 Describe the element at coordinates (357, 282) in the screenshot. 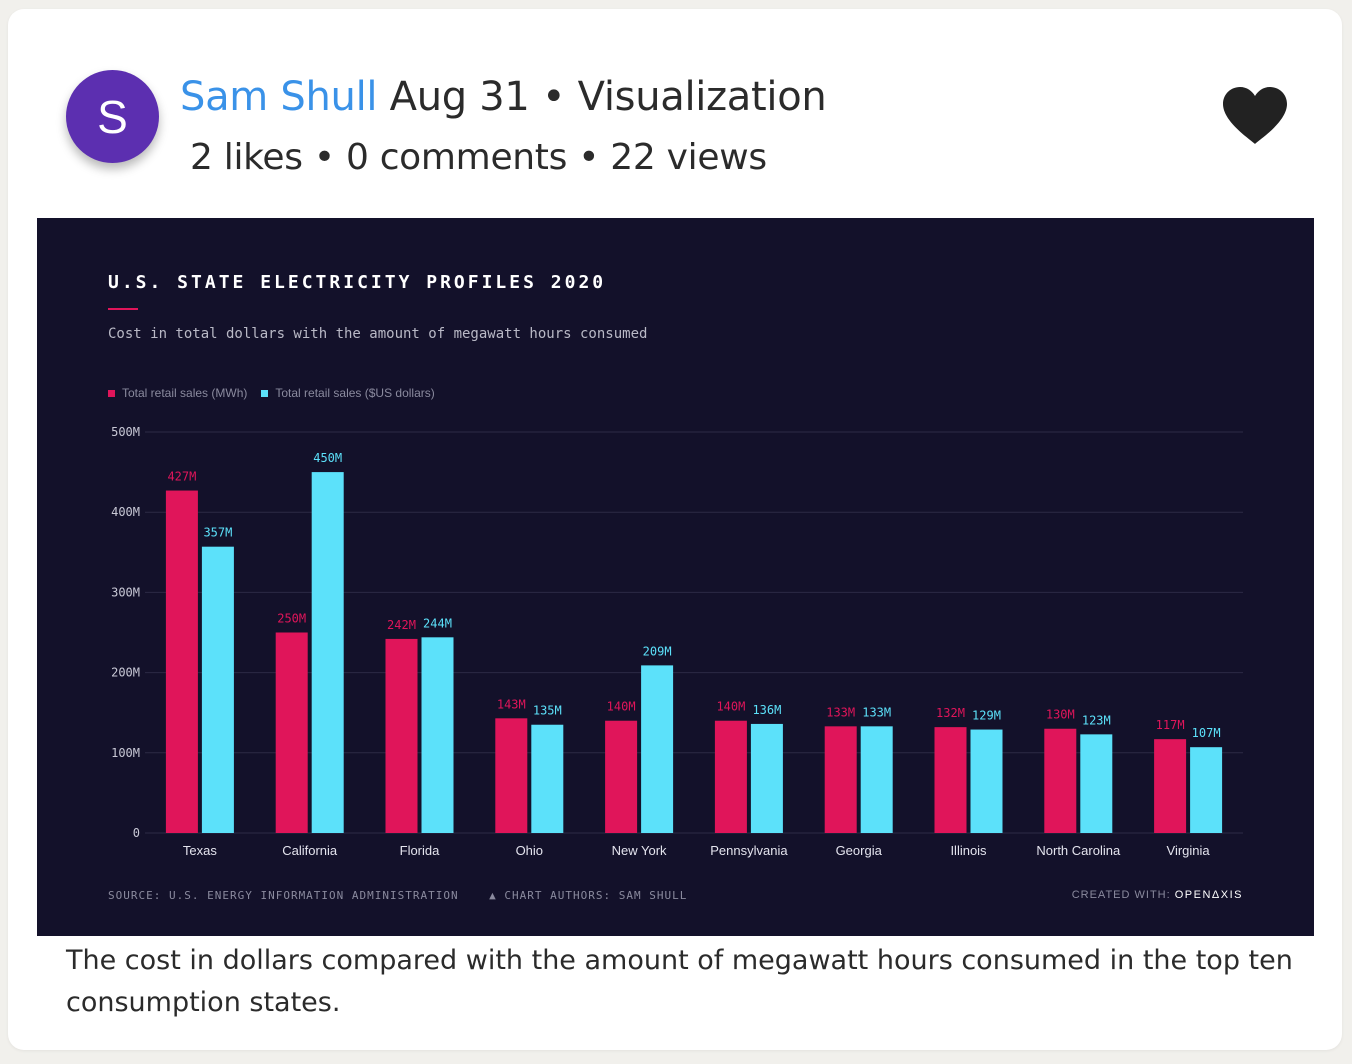

I see `chart-title: U.S. STATE ELECTRICITY PROFILES 2020` at that location.